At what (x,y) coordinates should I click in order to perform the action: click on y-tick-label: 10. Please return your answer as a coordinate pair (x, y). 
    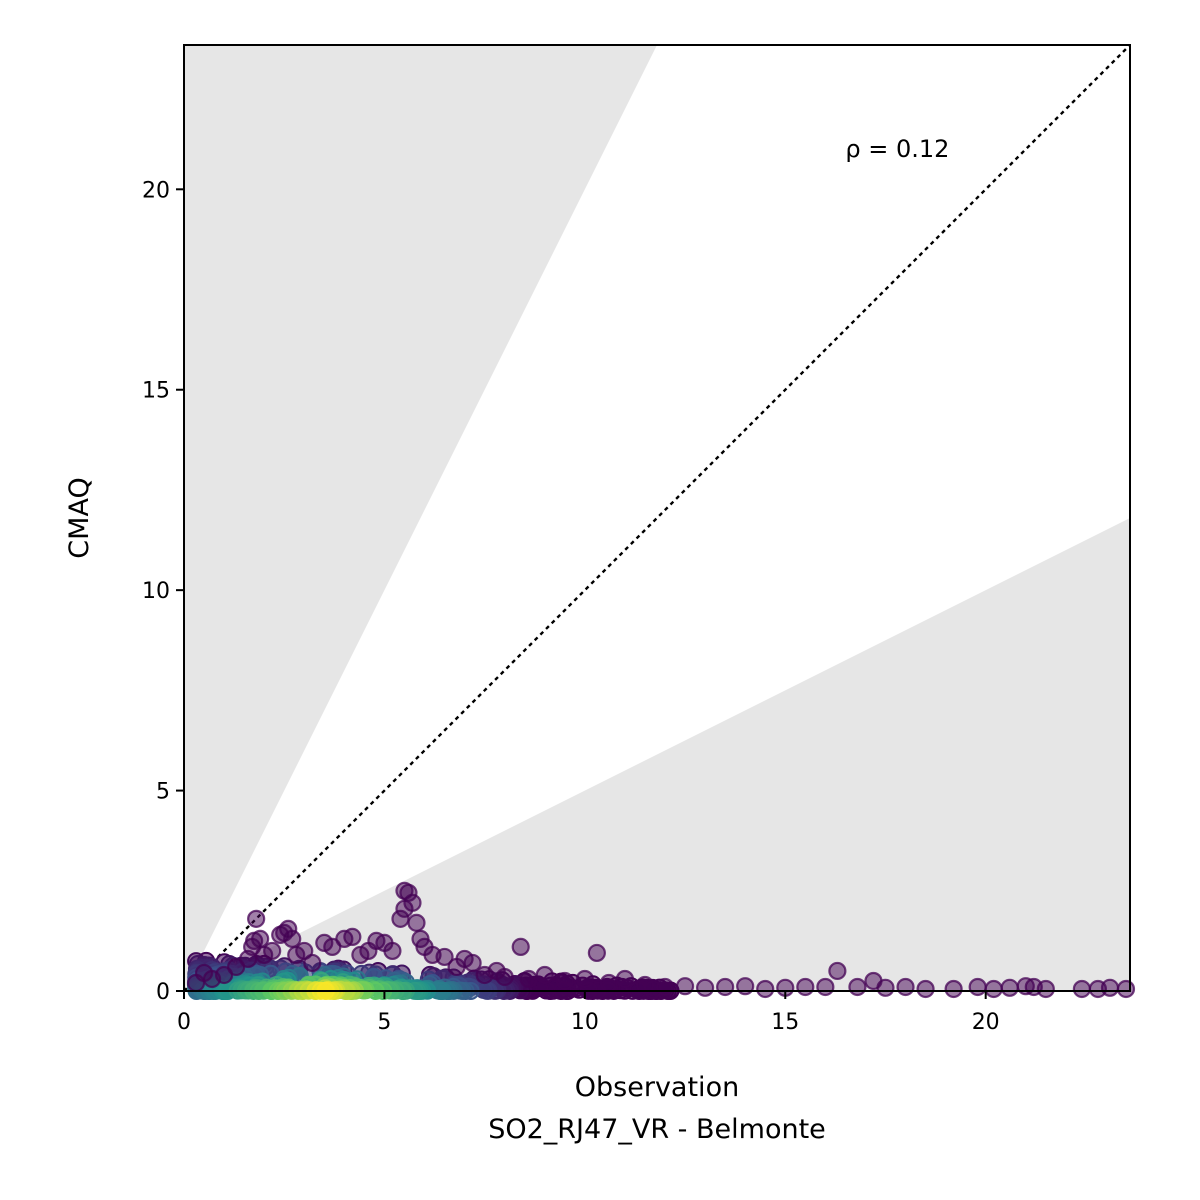
    Looking at the image, I should click on (156, 591).